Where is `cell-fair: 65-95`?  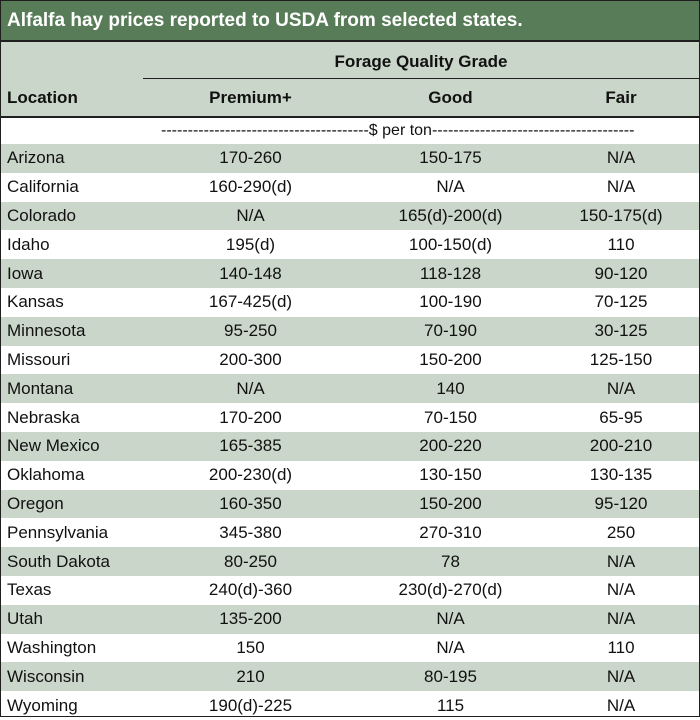 cell-fair: 65-95 is located at coordinates (621, 417).